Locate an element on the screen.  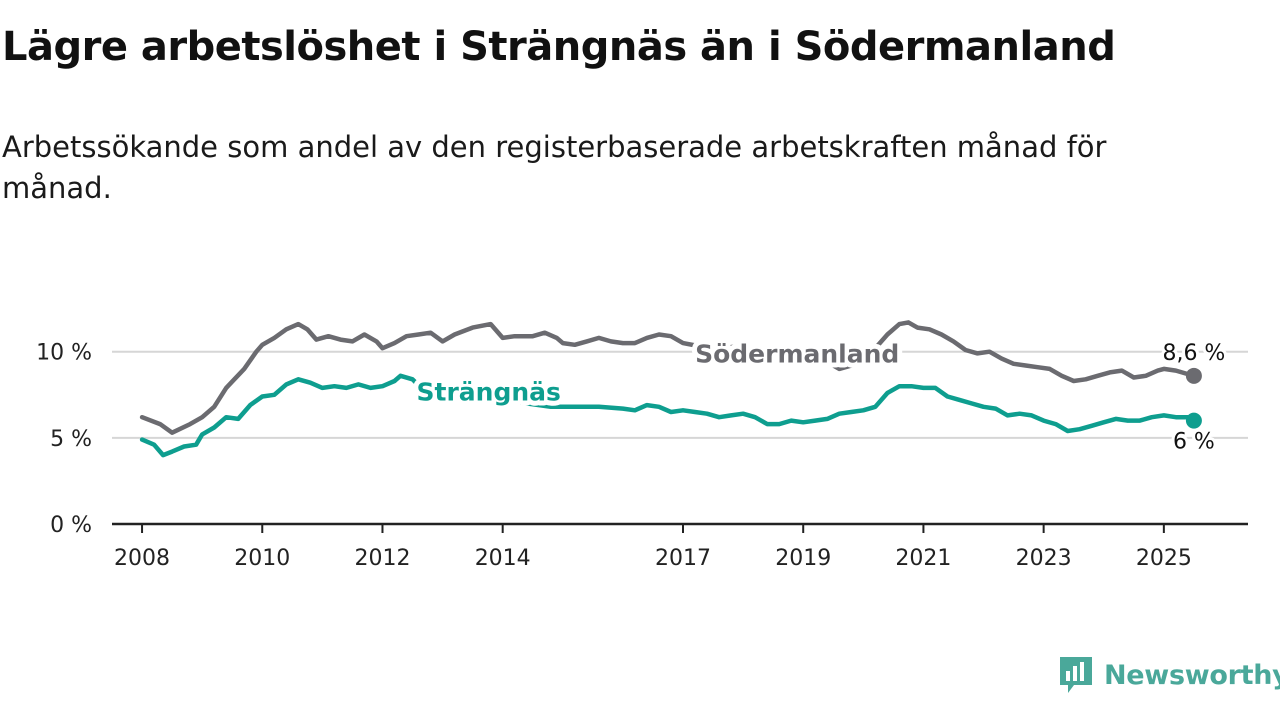
y-tick-label: 10 % is located at coordinates (64, 353).